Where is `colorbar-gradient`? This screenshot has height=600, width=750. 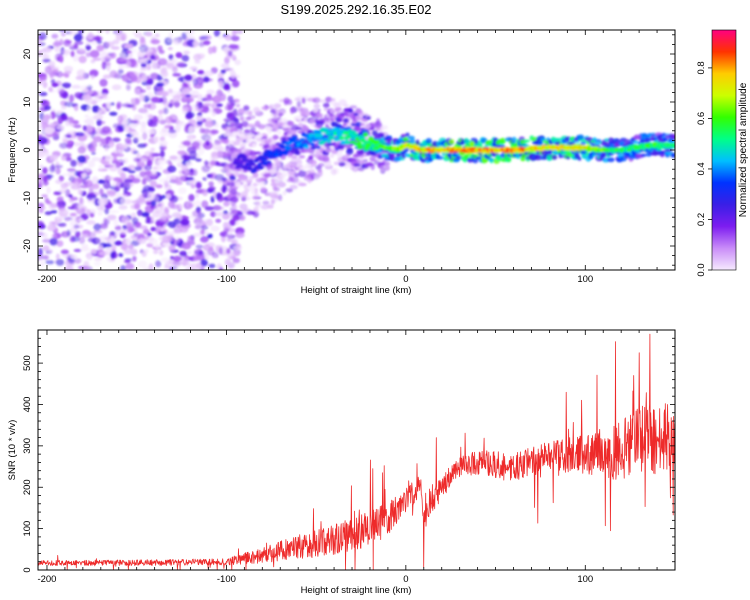
colorbar-gradient is located at coordinates (724, 150).